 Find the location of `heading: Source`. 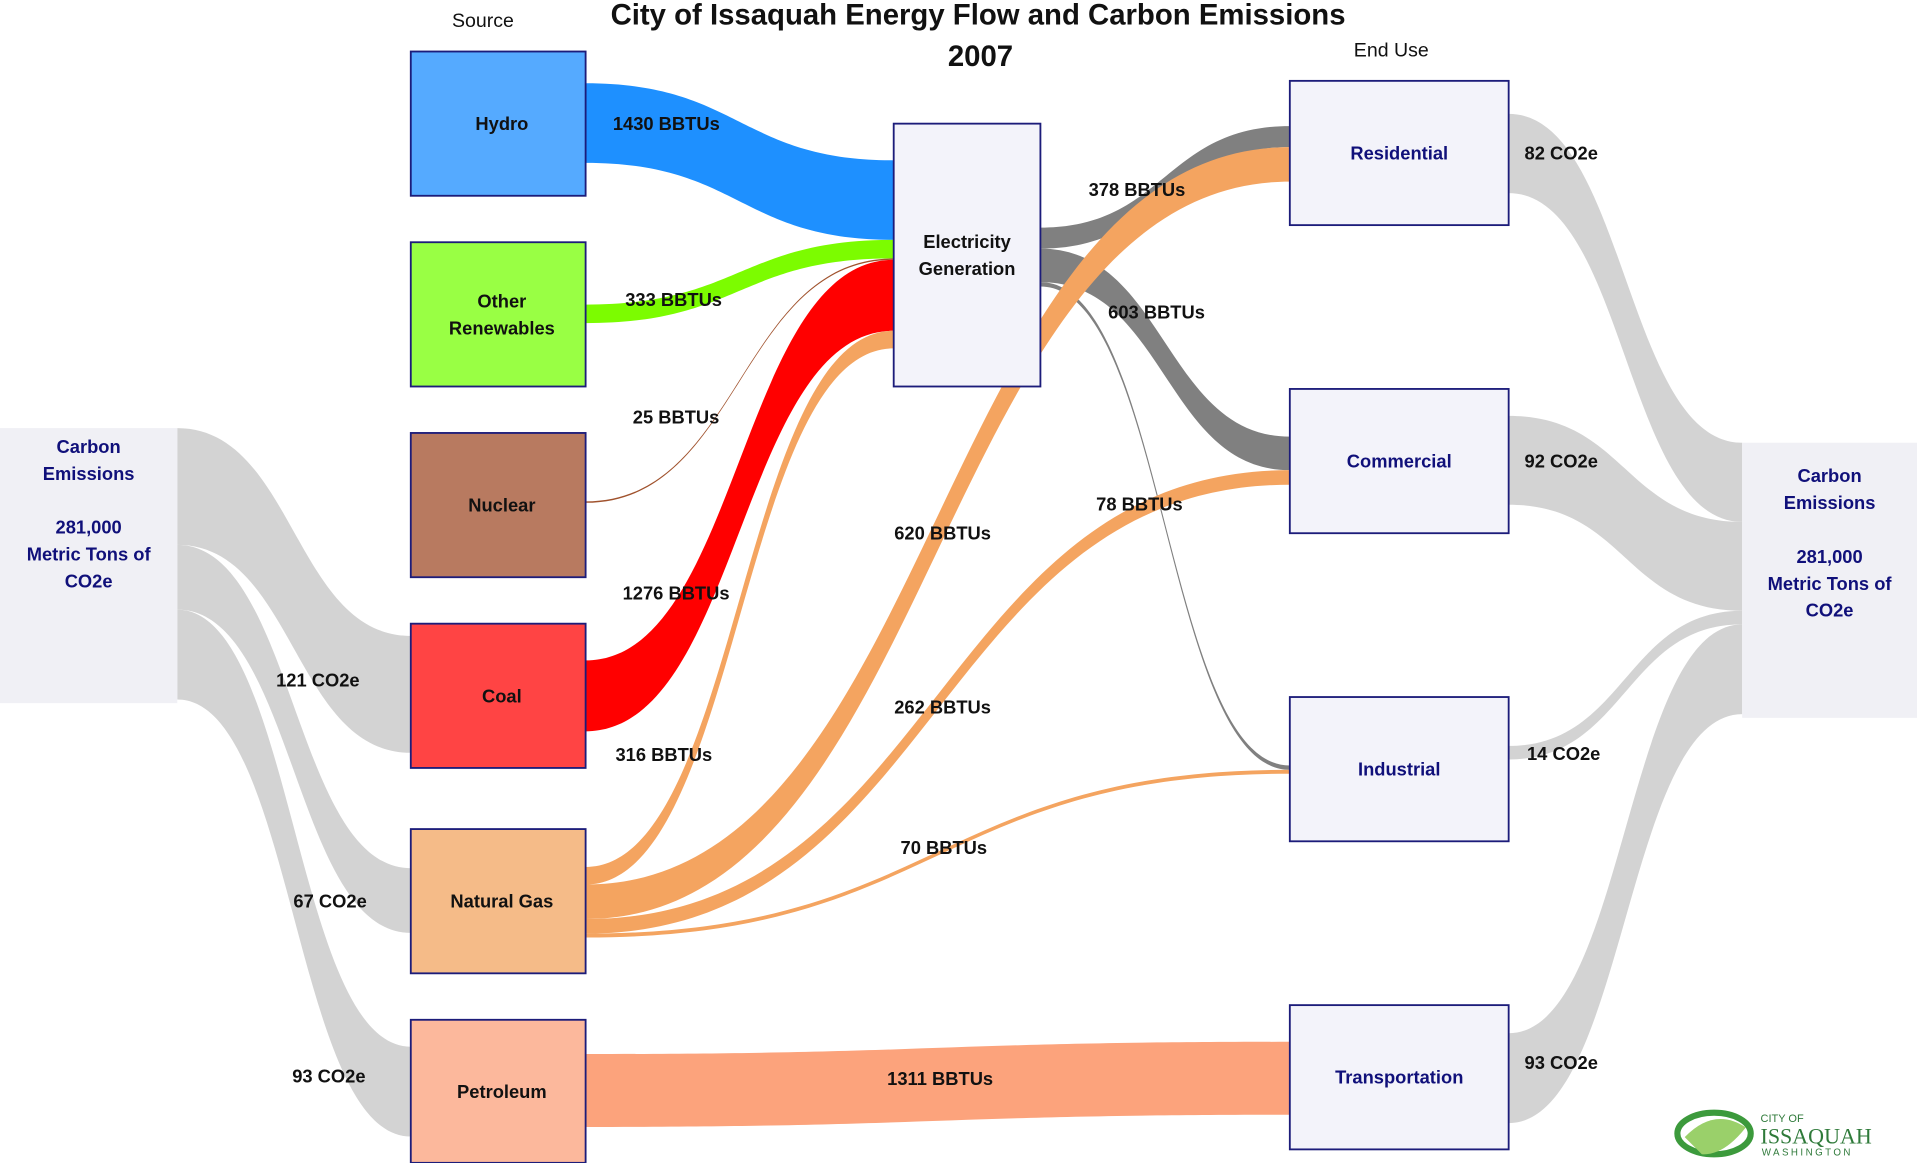

heading: Source is located at coordinates (483, 21).